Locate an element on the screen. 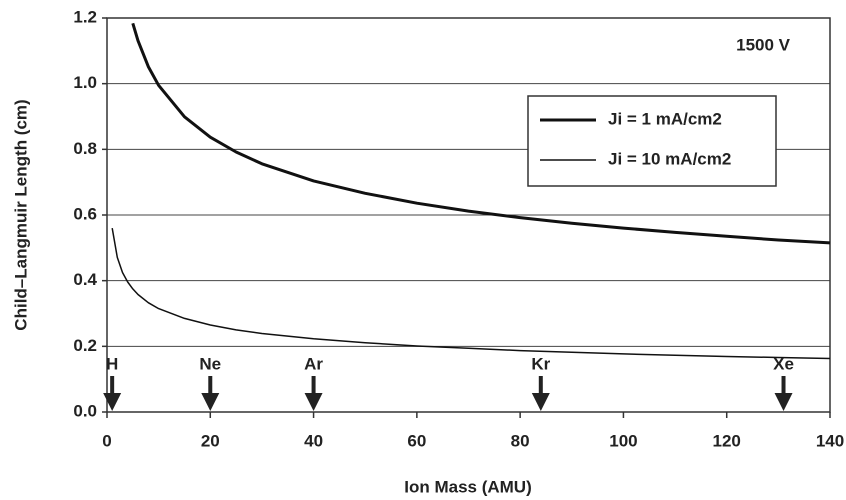 Image resolution: width=846 pixels, height=500 pixels. x-tick-label: 20 is located at coordinates (210, 440).